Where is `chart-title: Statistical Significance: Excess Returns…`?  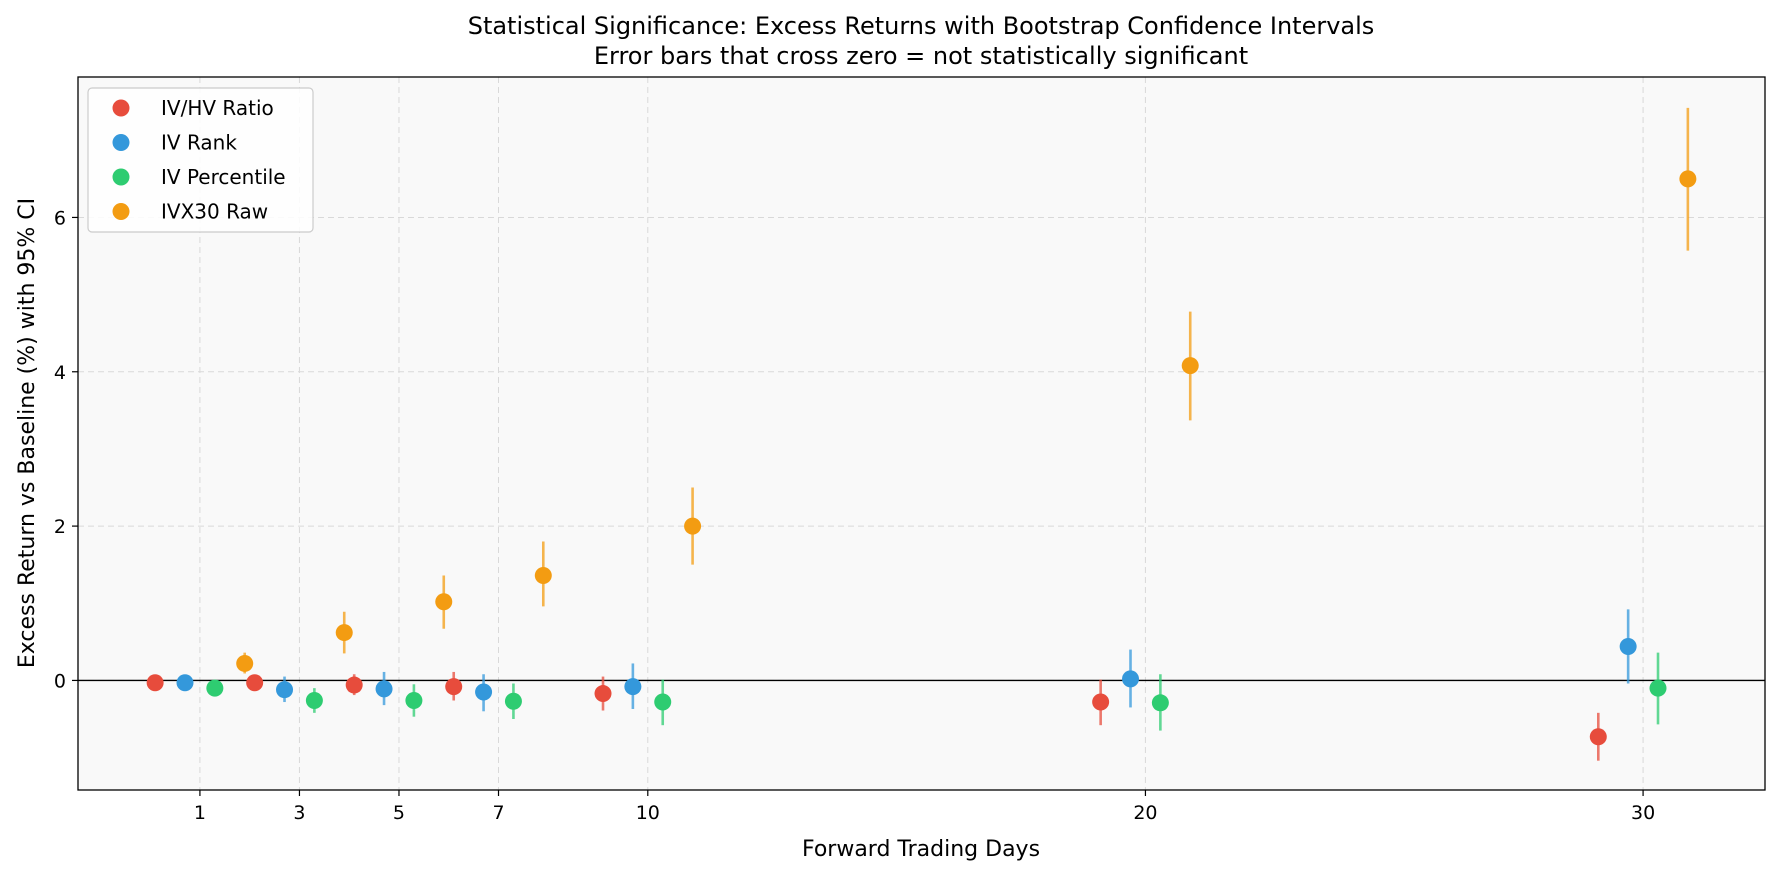 chart-title: Statistical Significance: Excess Returns… is located at coordinates (921, 26).